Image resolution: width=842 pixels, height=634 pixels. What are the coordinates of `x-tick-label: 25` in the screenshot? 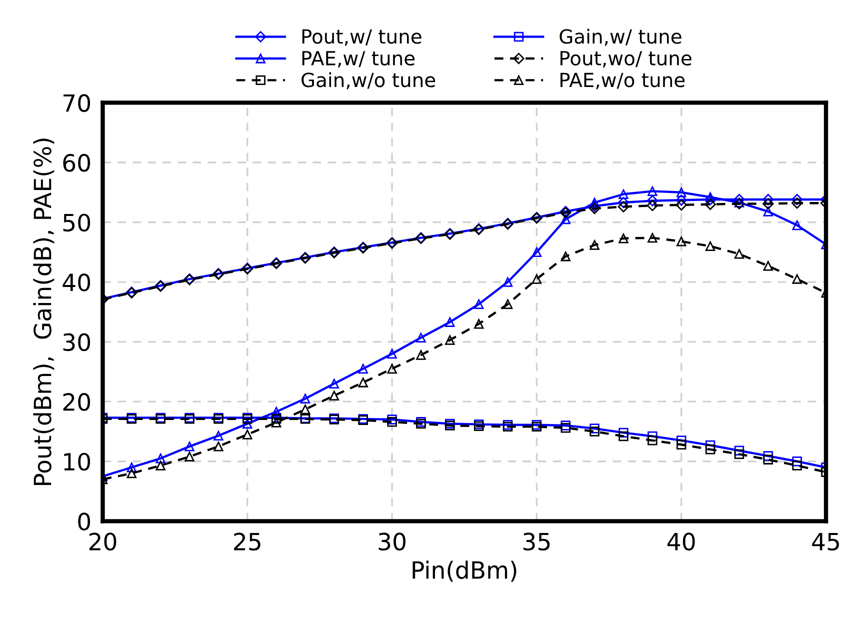 It's located at (247, 541).